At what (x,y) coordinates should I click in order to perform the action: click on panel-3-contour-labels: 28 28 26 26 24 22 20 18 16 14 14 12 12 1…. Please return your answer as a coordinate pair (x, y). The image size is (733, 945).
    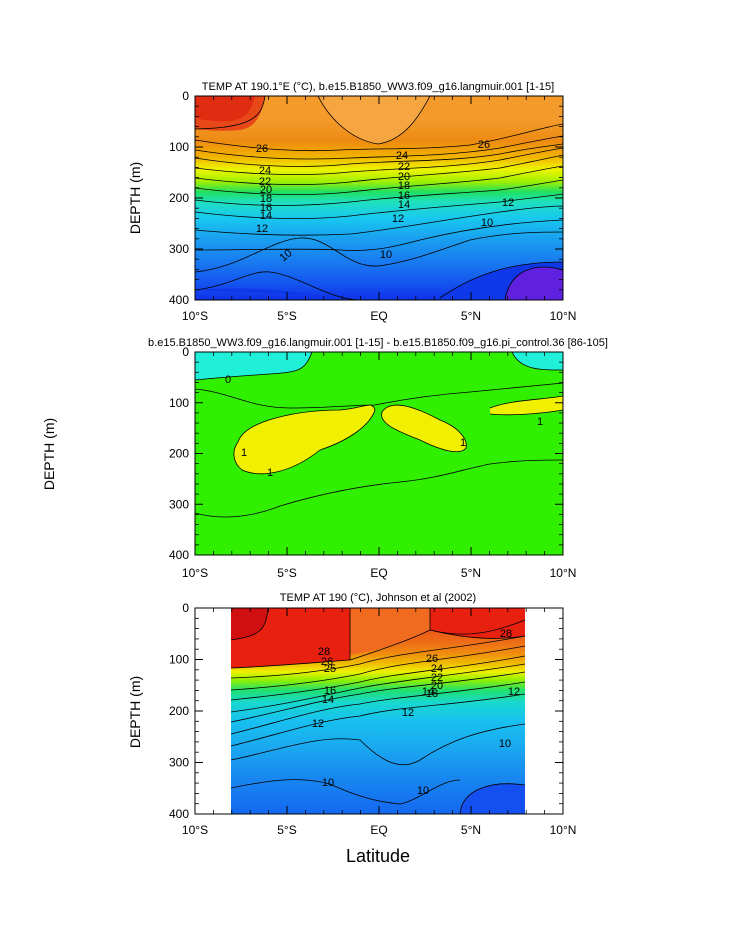
    Looking at the image, I should click on (416, 712).